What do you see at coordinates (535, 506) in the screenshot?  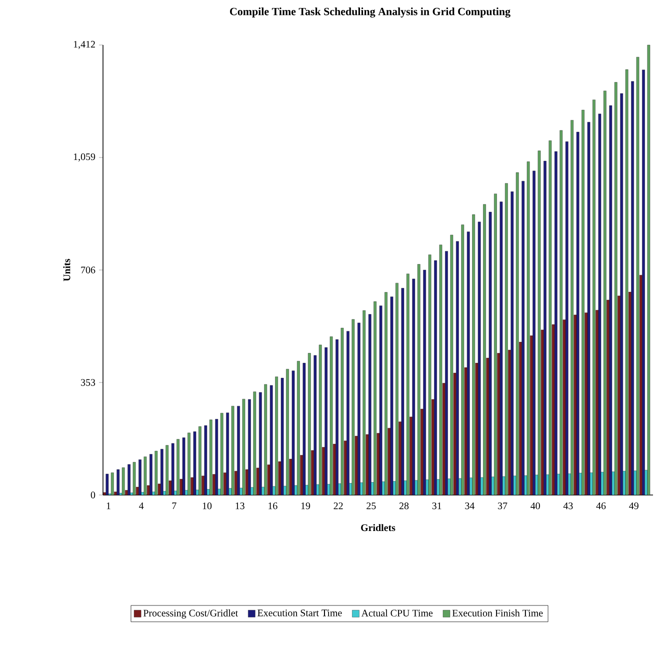 I see `x-tick-label: 40` at bounding box center [535, 506].